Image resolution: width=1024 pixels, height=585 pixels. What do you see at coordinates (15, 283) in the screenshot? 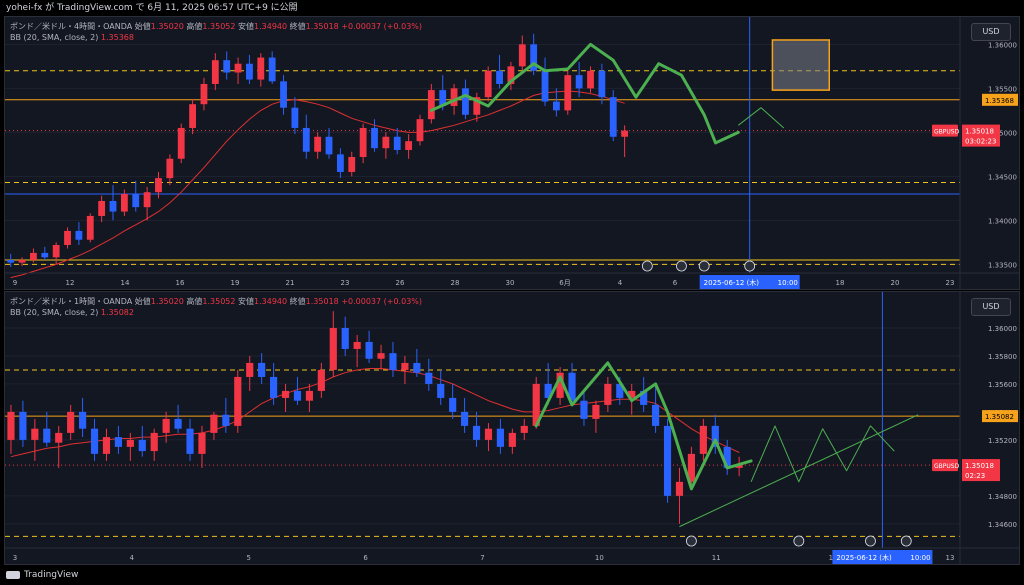
I see `time-tick-label: 9` at bounding box center [15, 283].